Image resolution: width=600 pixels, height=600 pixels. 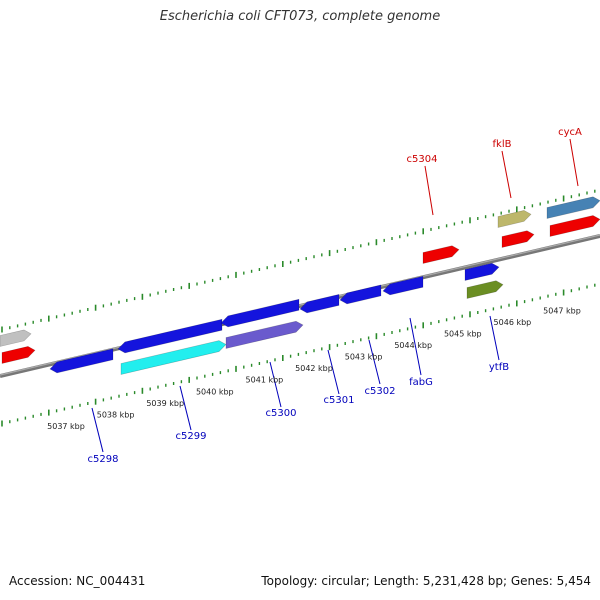 I want to click on ruler-label: 5042 kbp, so click(x=314, y=368).